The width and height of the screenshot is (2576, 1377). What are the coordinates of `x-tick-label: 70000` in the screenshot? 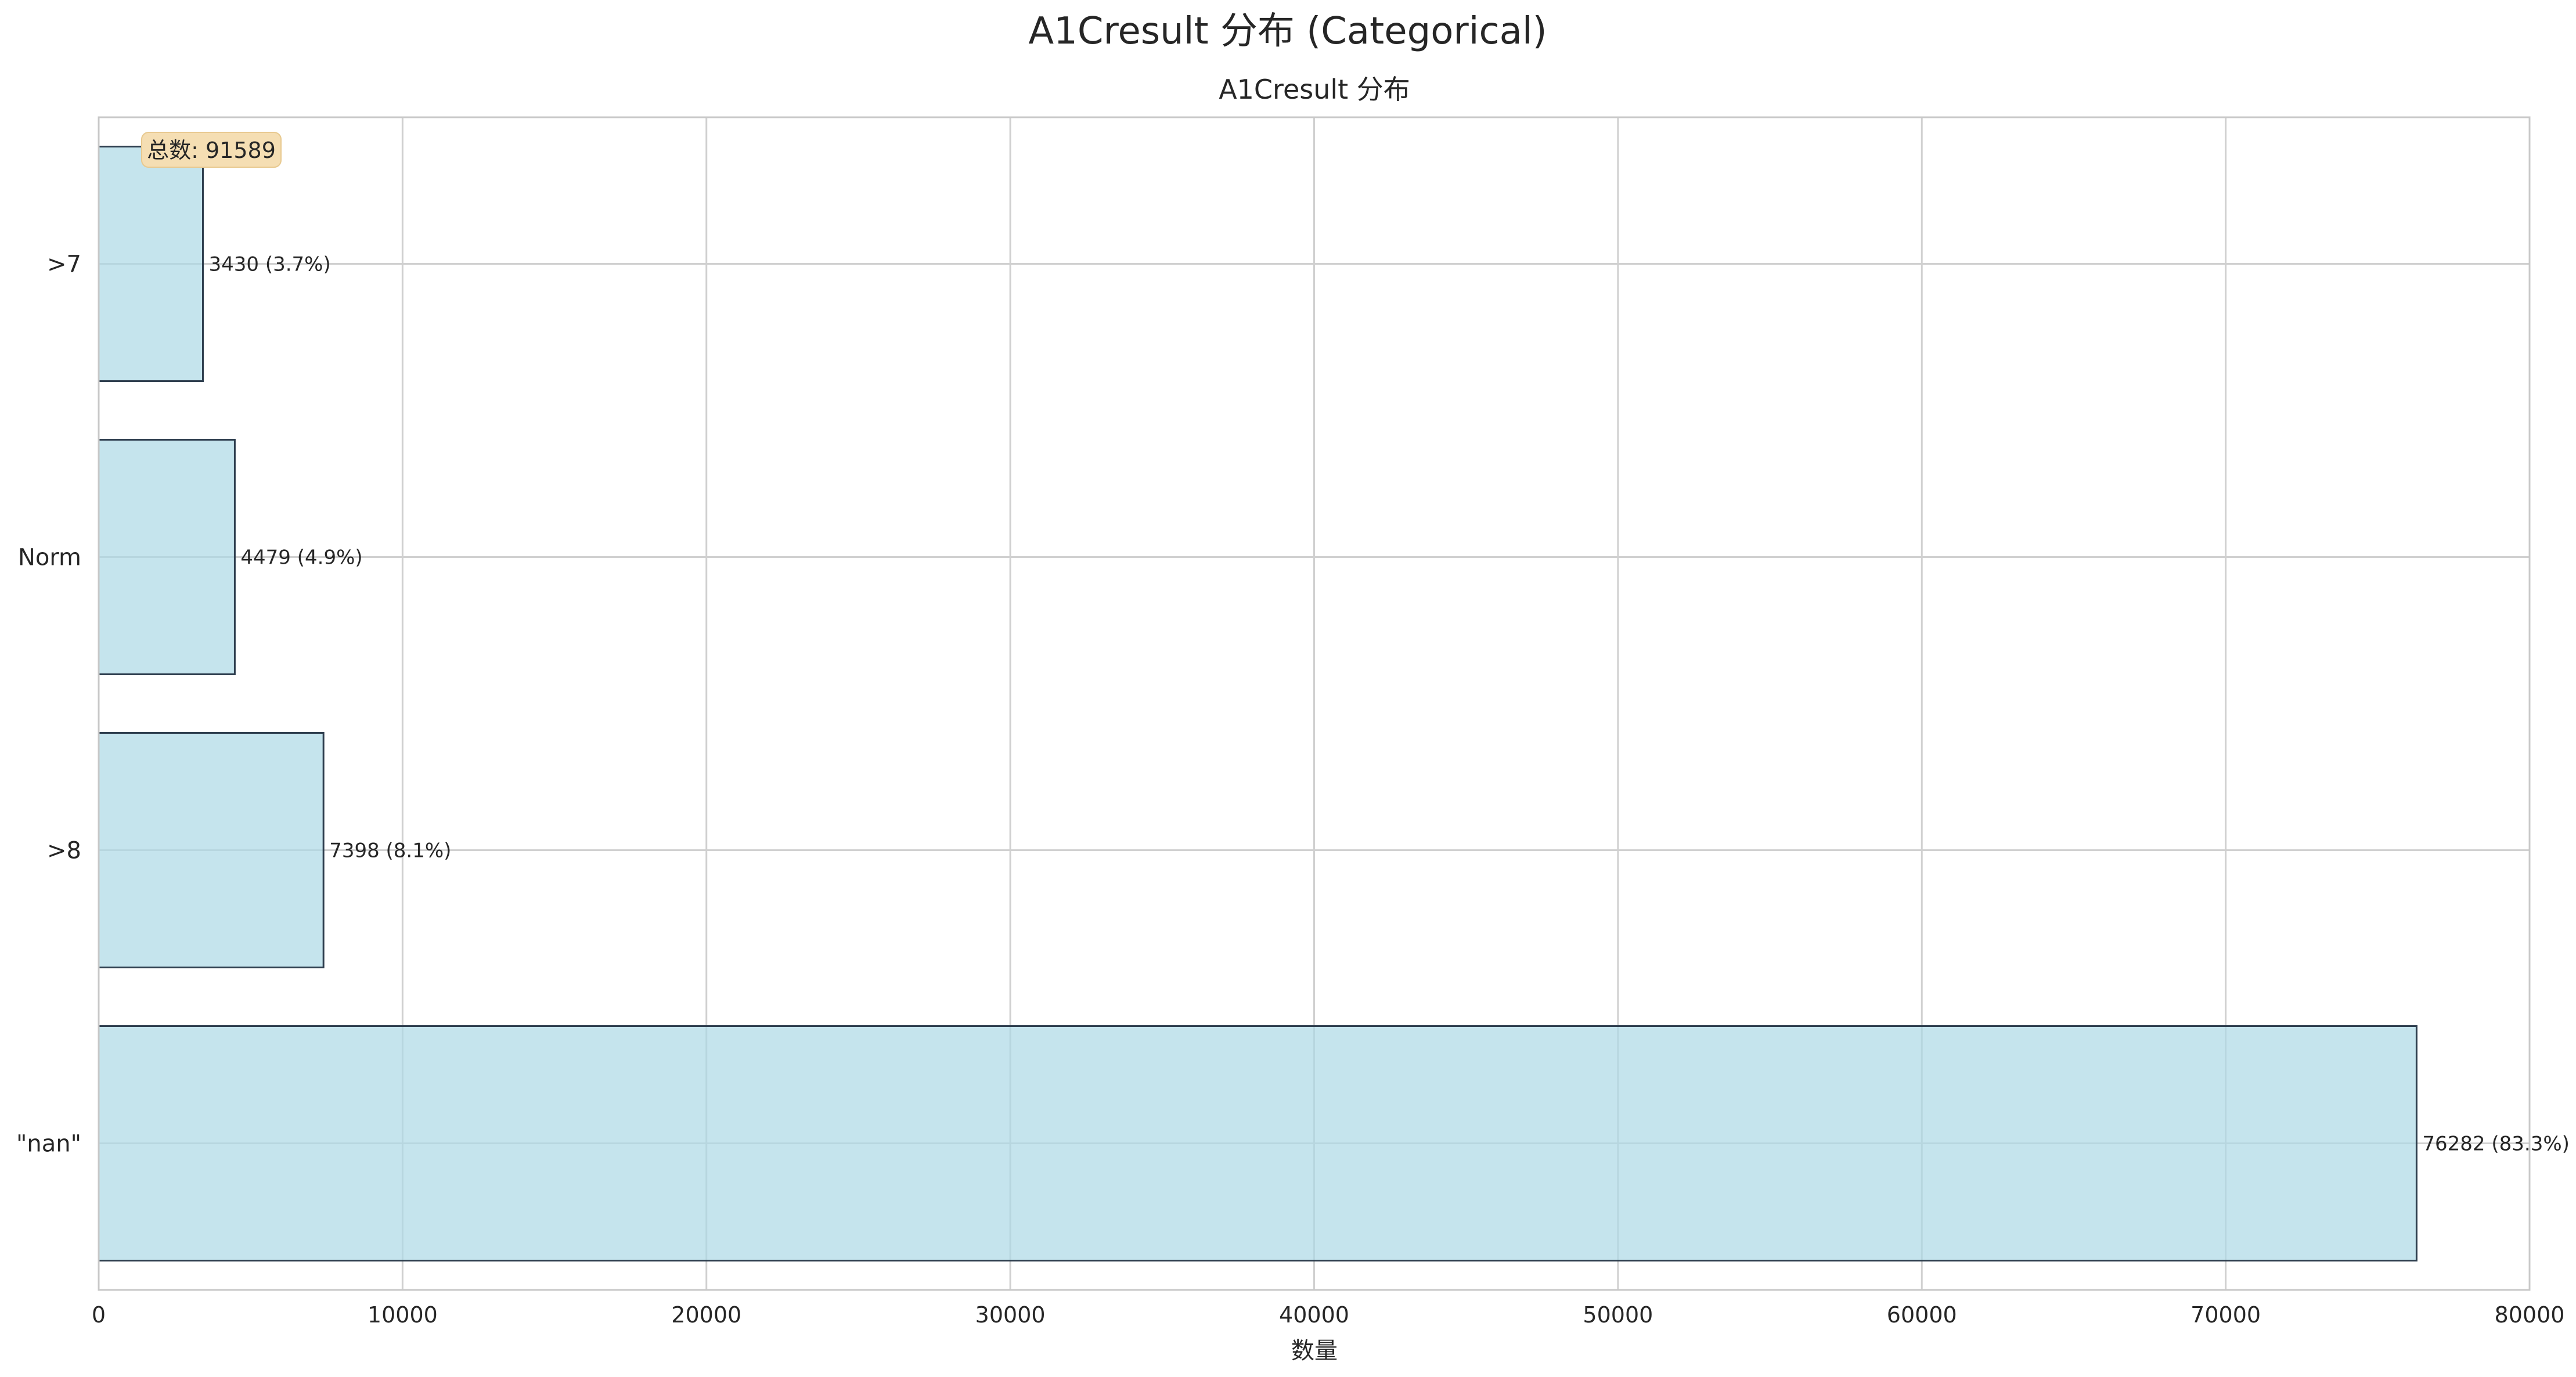 It's located at (2225, 1315).